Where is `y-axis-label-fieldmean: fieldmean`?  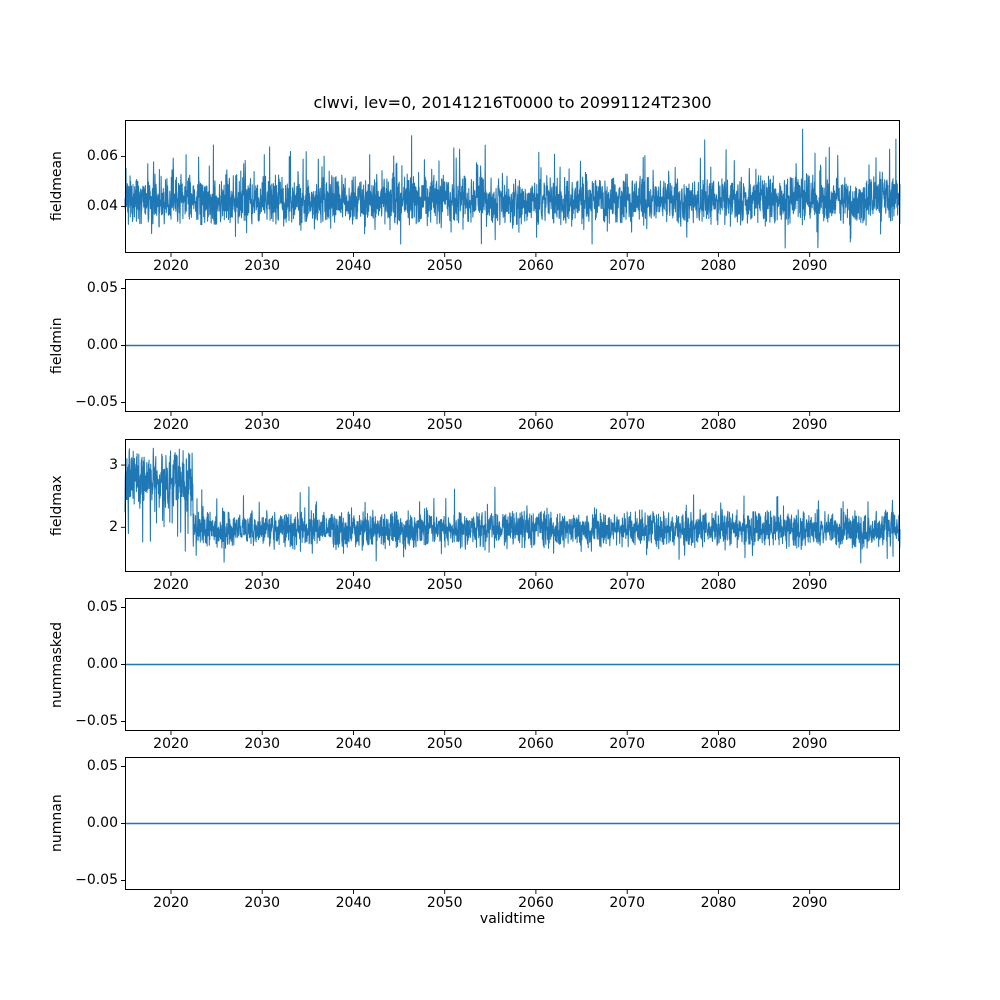
y-axis-label-fieldmean: fieldmean is located at coordinates (57, 186).